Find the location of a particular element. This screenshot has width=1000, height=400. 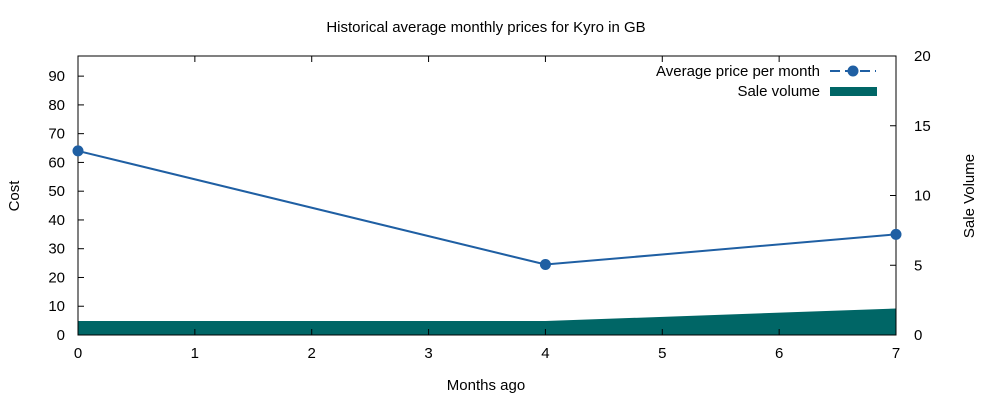

y2-tick-label: 0 is located at coordinates (918, 335).